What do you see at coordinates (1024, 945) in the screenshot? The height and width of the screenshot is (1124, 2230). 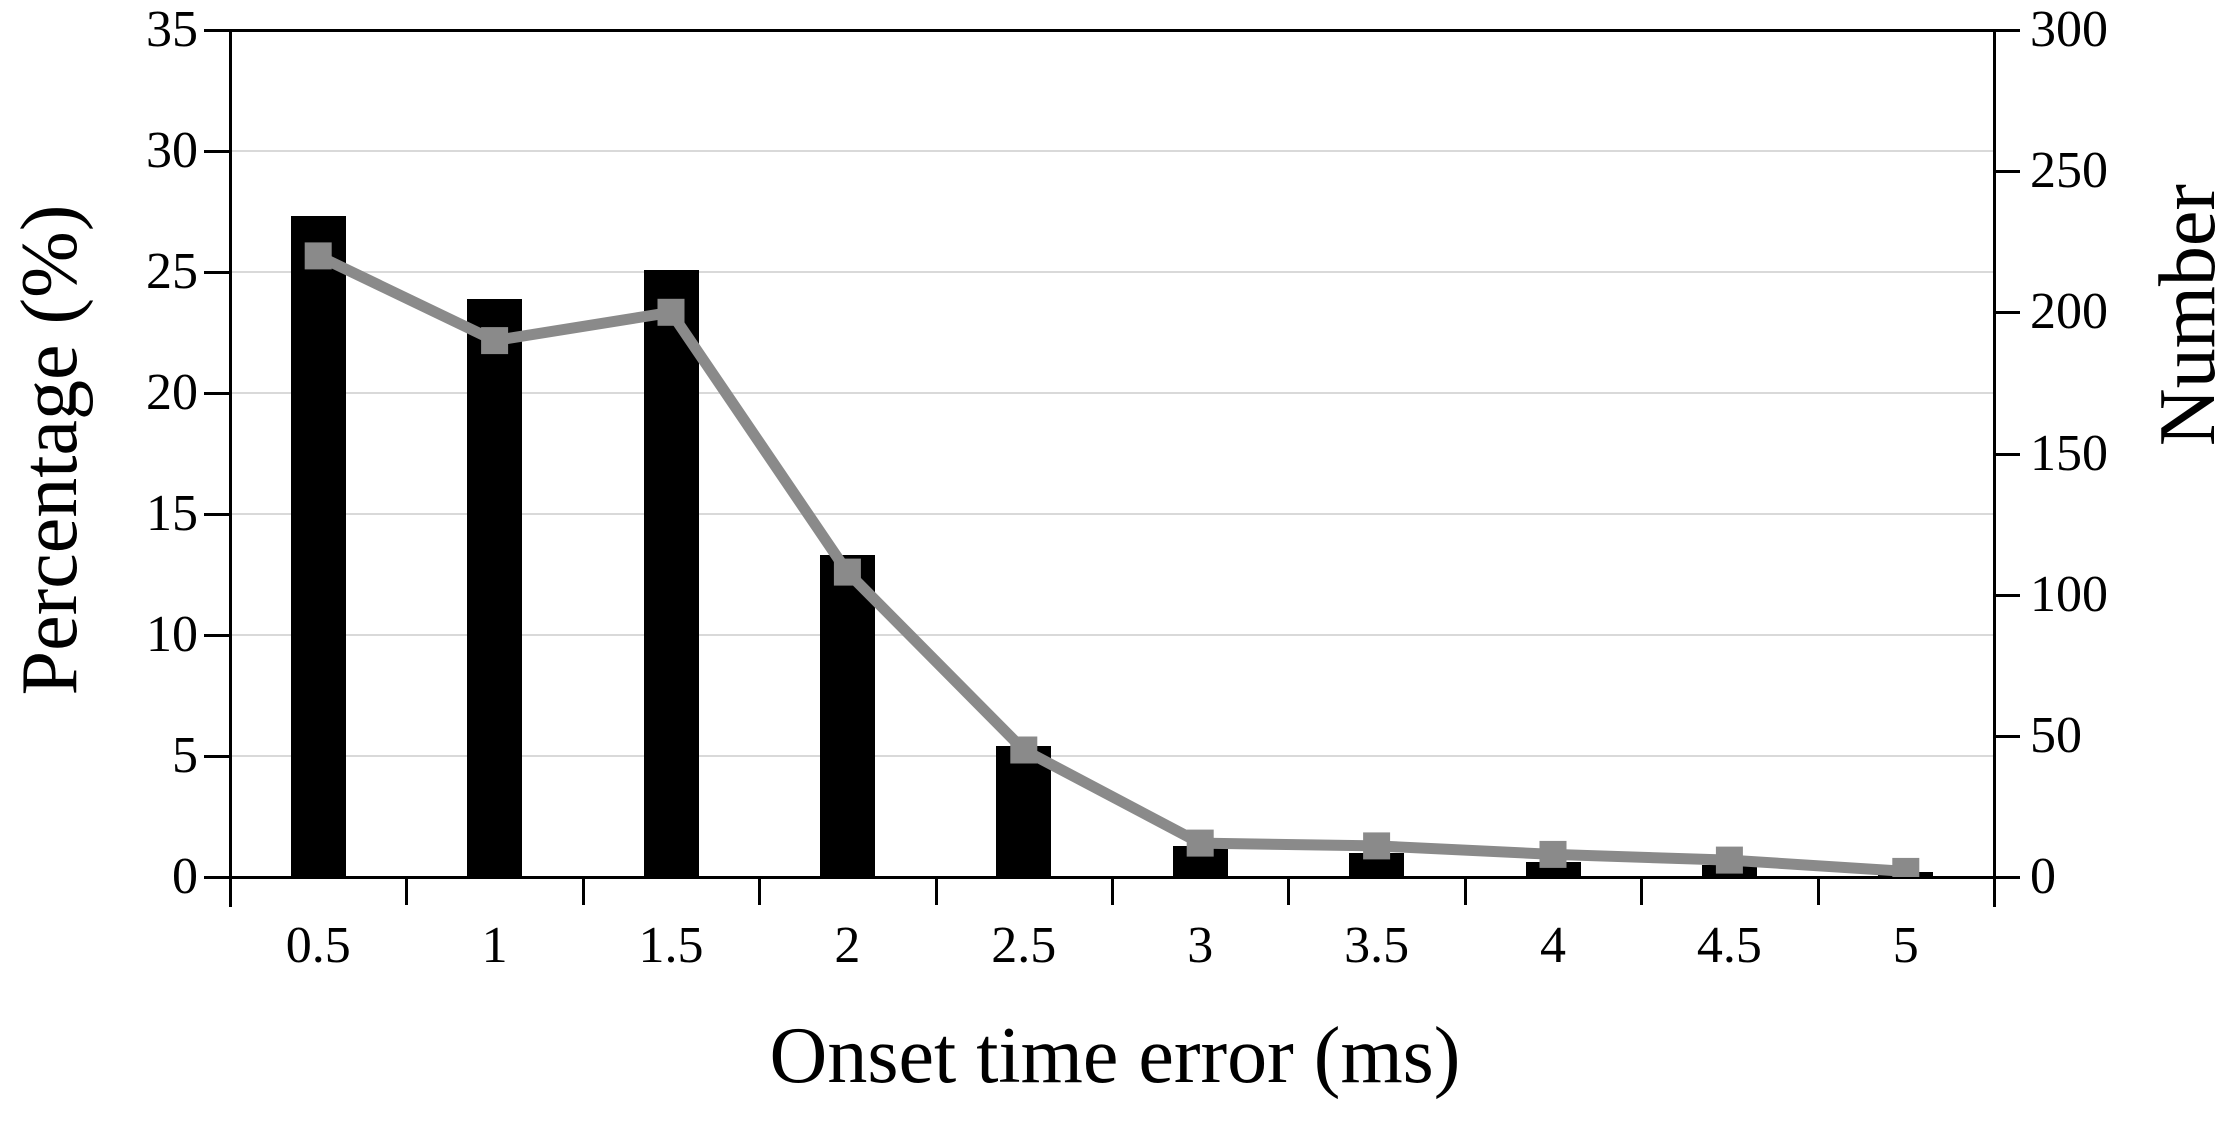 I see `x-tick-label: 2.5` at bounding box center [1024, 945].